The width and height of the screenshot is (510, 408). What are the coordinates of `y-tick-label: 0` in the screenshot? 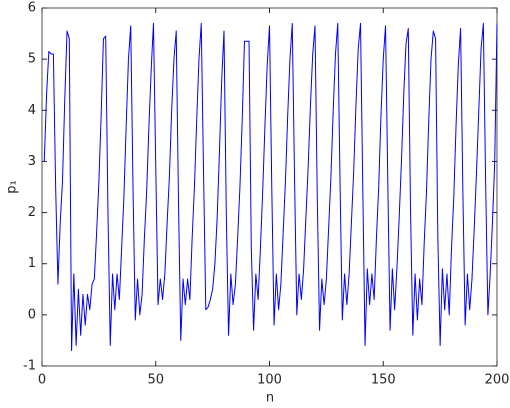 It's located at (32, 314).